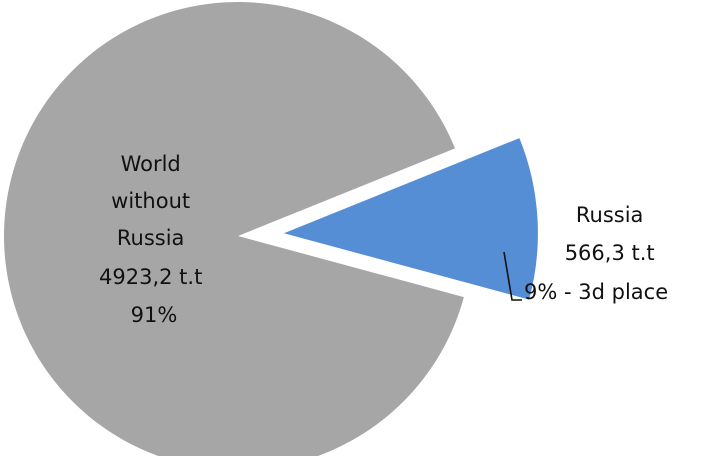  I want to click on russia-label-line: Russia, so click(610, 215).